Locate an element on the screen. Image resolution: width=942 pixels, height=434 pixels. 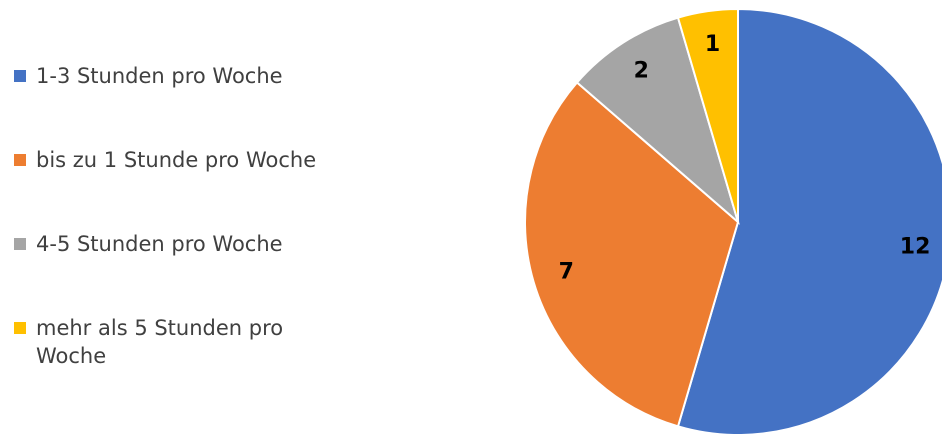
data-label: 7 is located at coordinates (566, 271).